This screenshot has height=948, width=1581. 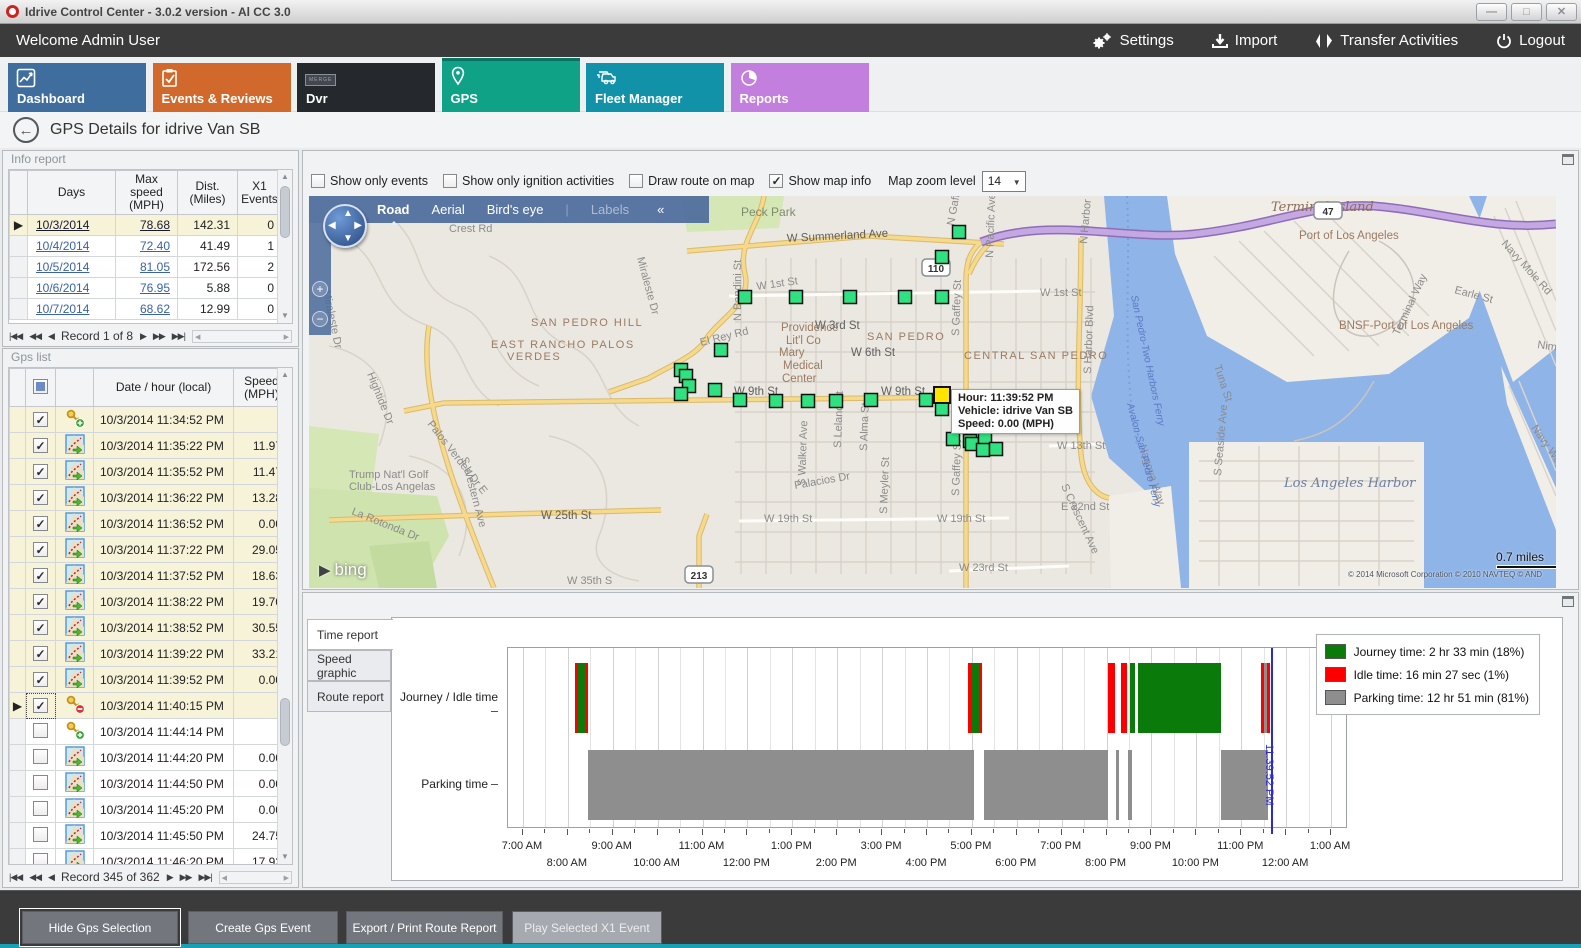 What do you see at coordinates (221, 87) in the screenshot?
I see `nav-tab-events-reviews: Events & Reviews` at bounding box center [221, 87].